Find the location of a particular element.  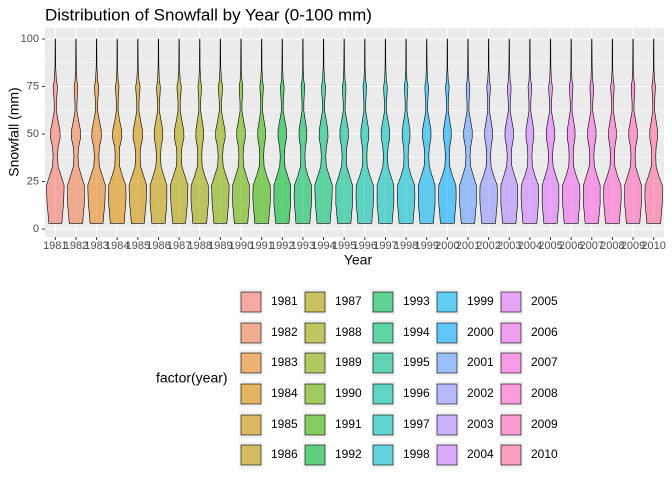

legend-label: 2007 is located at coordinates (544, 362).